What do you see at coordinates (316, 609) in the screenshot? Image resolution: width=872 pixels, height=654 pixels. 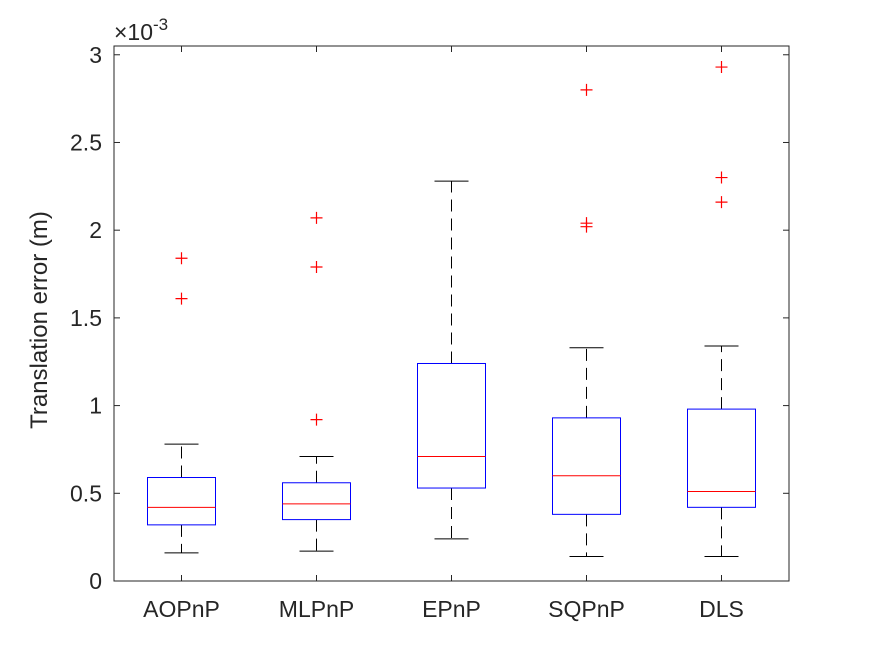 I see `x-tick-label: MLPnP` at bounding box center [316, 609].